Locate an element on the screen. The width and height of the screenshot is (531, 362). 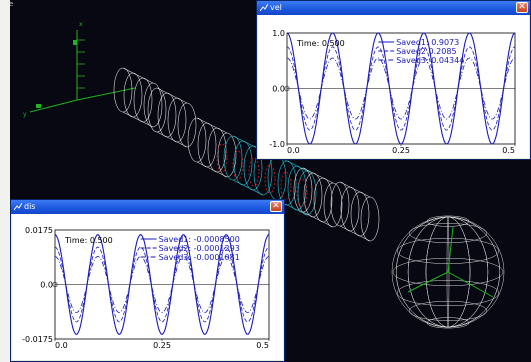
longitude-line is located at coordinates (448, 272).